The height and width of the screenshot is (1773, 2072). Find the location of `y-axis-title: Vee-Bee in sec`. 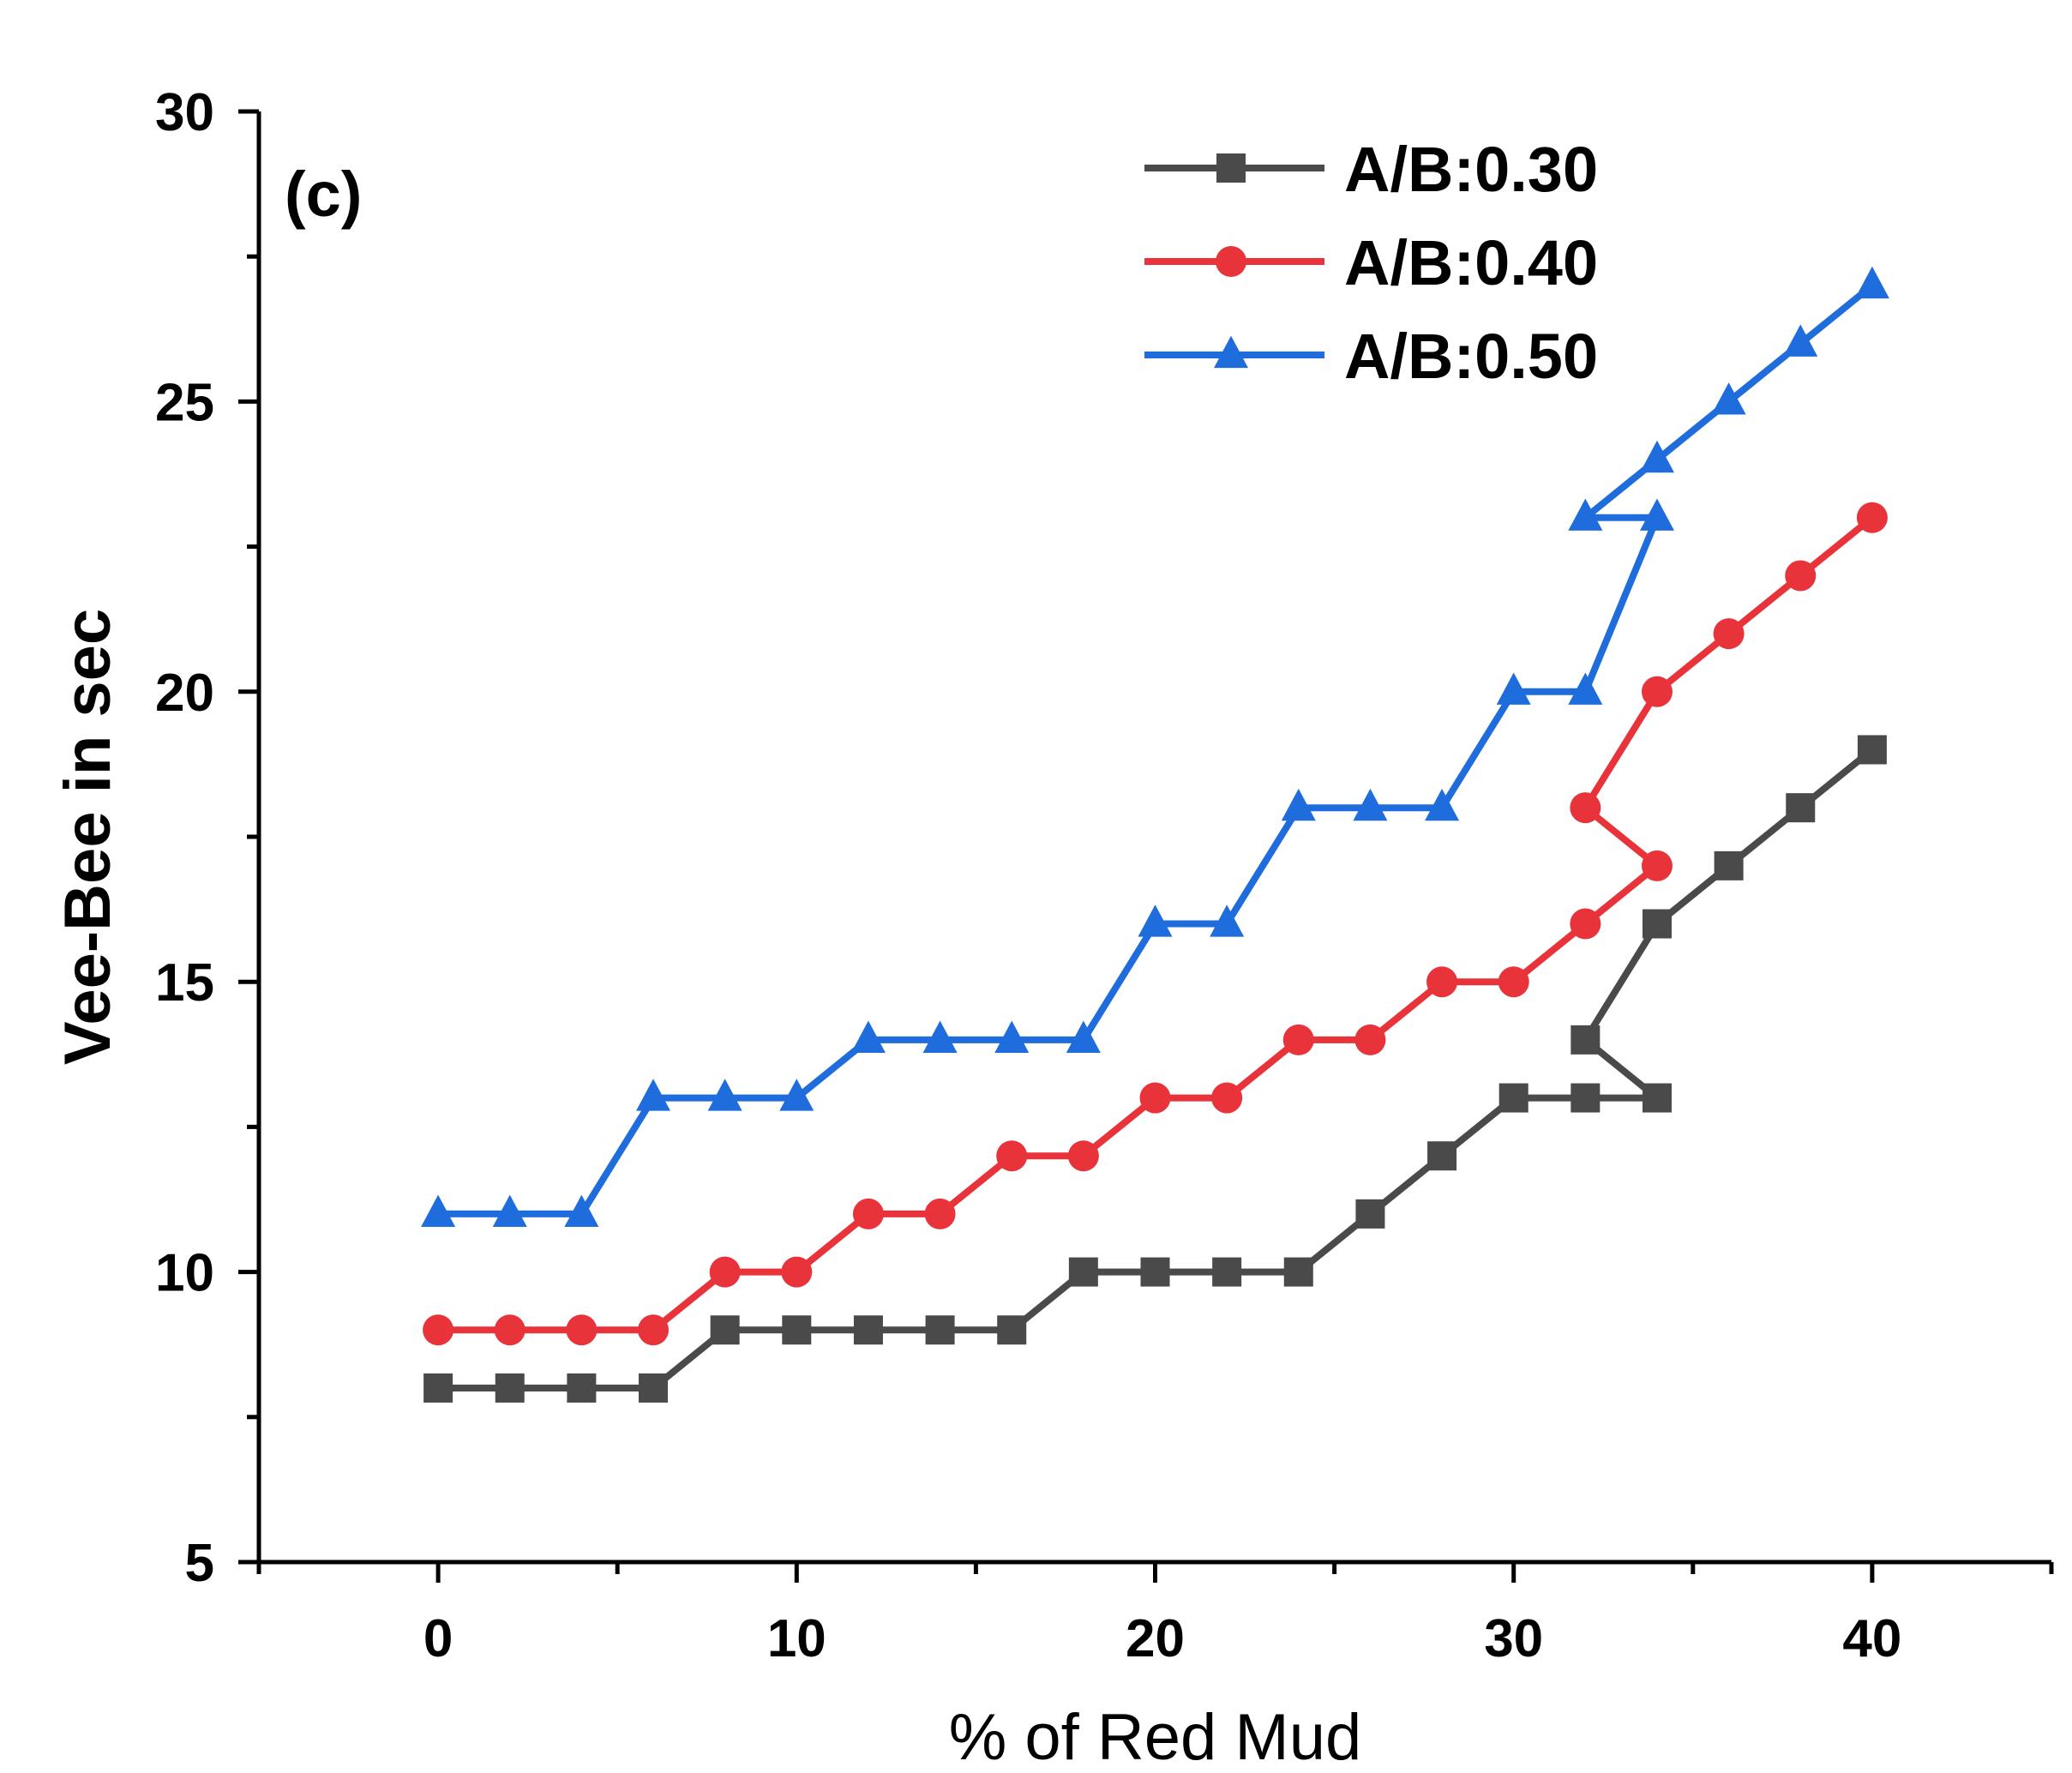

y-axis-title: Vee-Bee in sec is located at coordinates (87, 837).